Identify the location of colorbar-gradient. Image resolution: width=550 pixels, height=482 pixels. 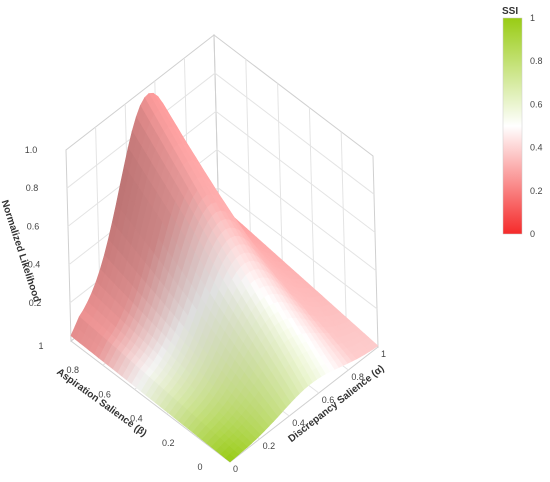
(512, 126).